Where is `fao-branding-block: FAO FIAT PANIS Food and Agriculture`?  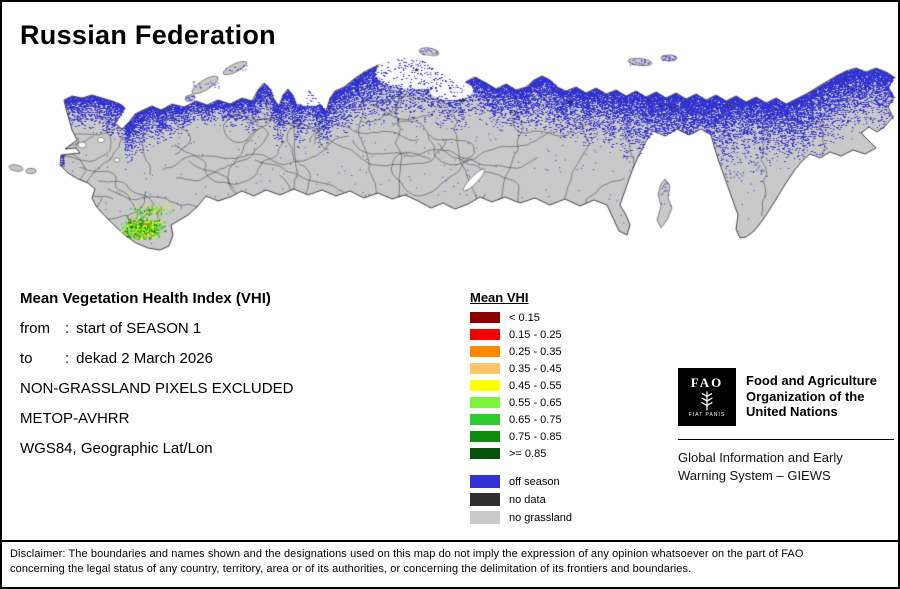
fao-branding-block: FAO FIAT PANIS Food and Agriculture is located at coordinates (786, 426).